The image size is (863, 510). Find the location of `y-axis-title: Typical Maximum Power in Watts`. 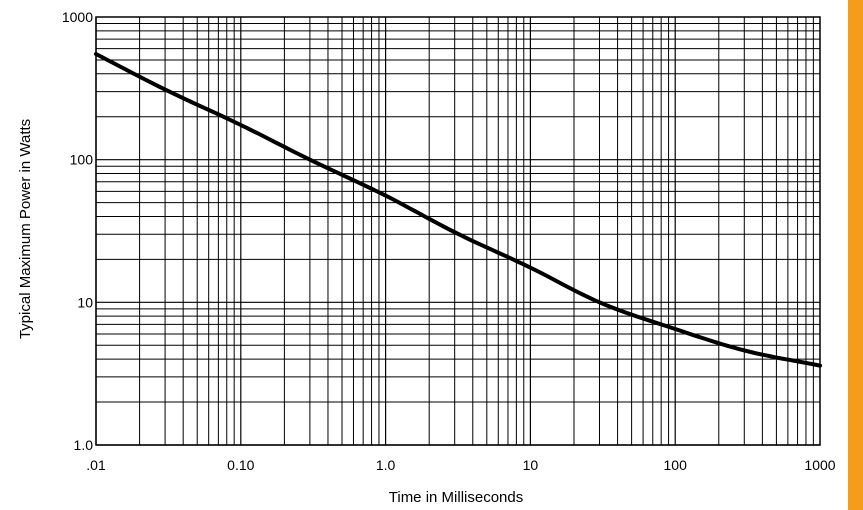

y-axis-title: Typical Maximum Power in Watts is located at coordinates (25, 229).